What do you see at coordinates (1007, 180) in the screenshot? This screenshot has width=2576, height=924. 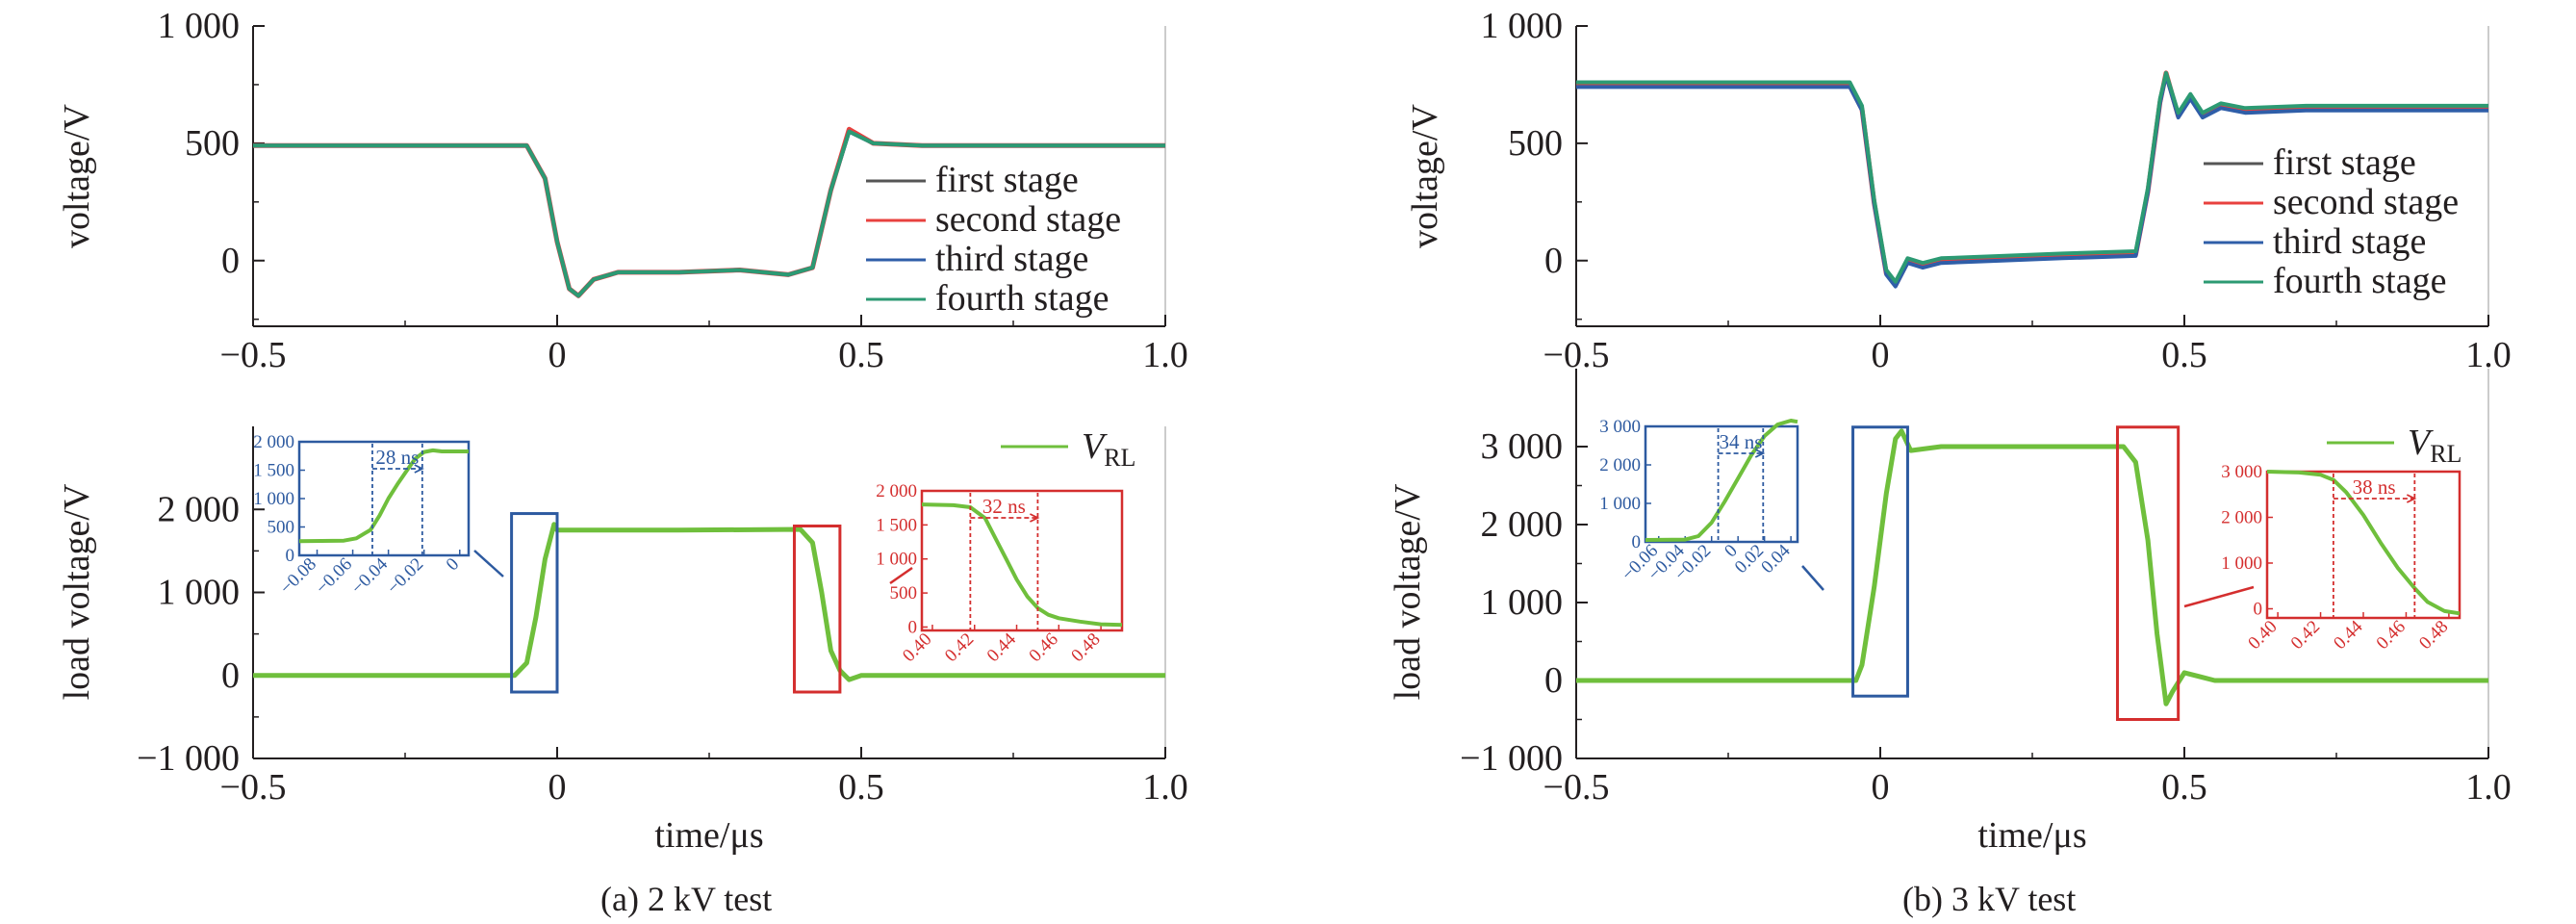 I see `legend-label: first stage` at bounding box center [1007, 180].